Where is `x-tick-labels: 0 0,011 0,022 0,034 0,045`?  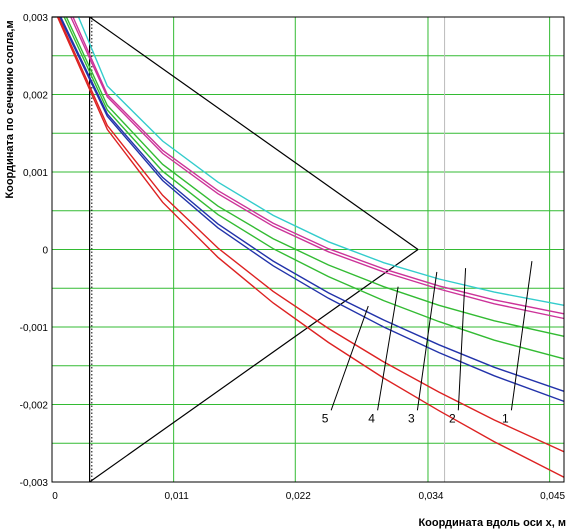 x-tick-labels: 0 0,011 0,022 0,034 0,045 is located at coordinates (308, 496).